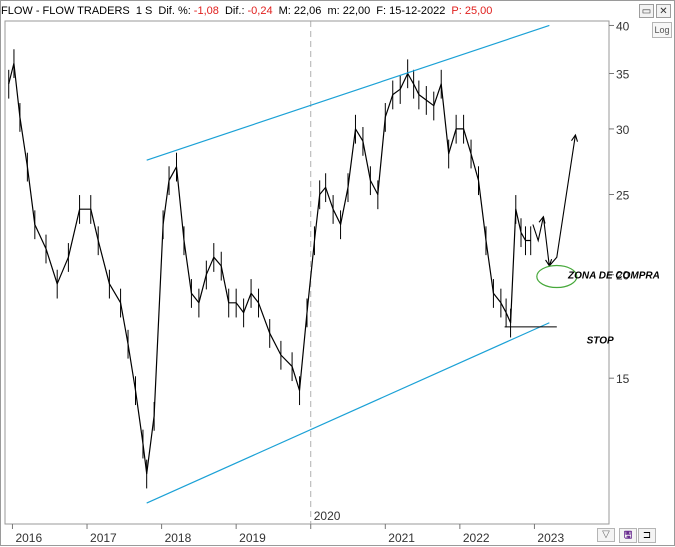 This screenshot has width=675, height=547. I want to click on symbol-title: FLOW - FLOW TRADERS, so click(65, 11).